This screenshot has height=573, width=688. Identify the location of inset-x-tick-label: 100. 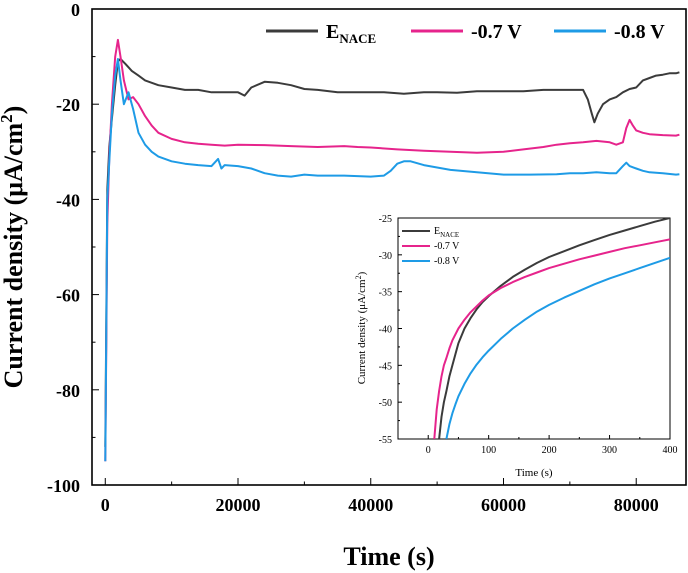
(488, 450).